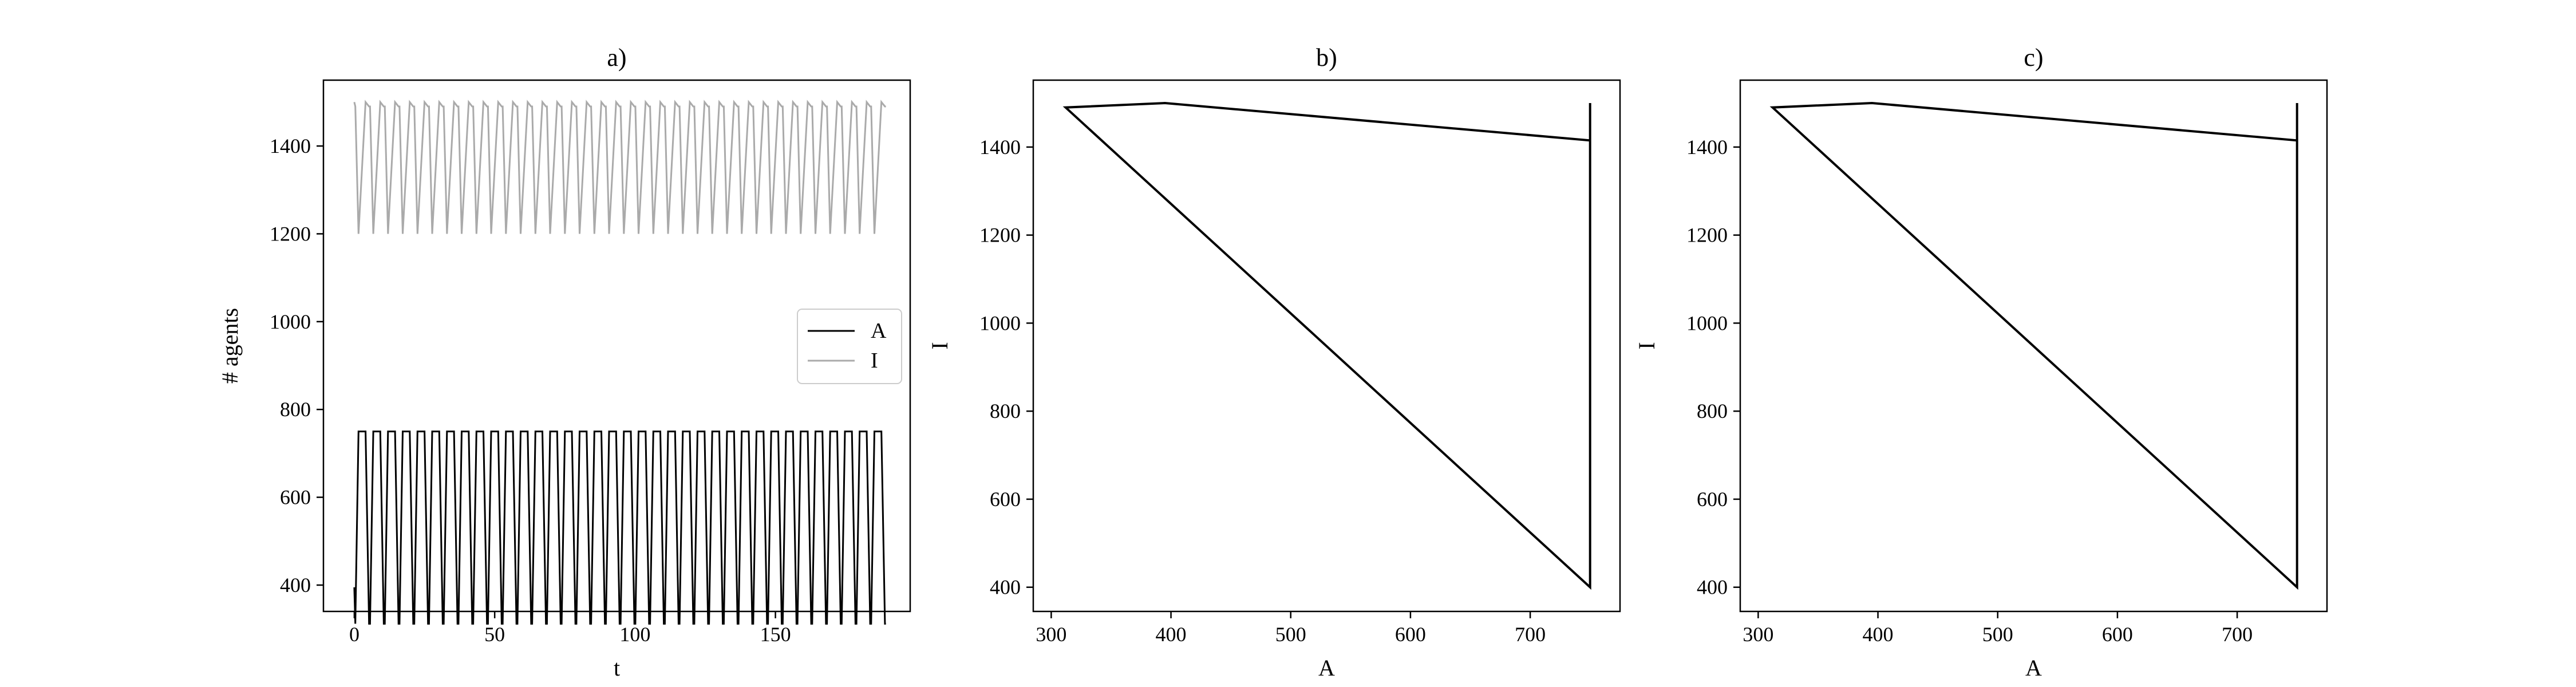  I want to click on legend-box, so click(849, 347).